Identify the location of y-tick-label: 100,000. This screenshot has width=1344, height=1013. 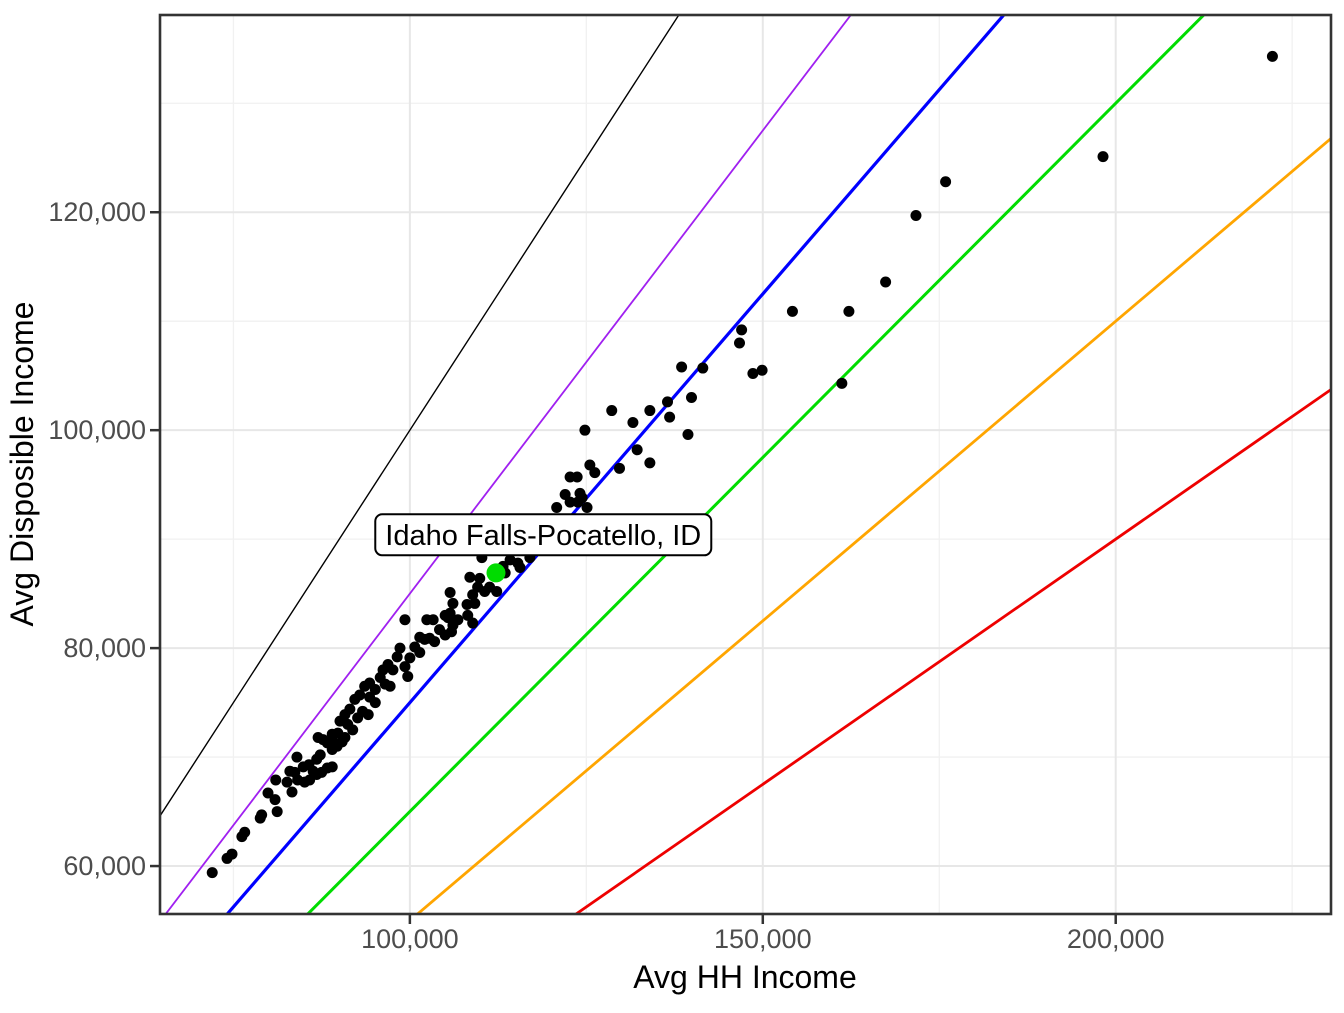
(97, 430).